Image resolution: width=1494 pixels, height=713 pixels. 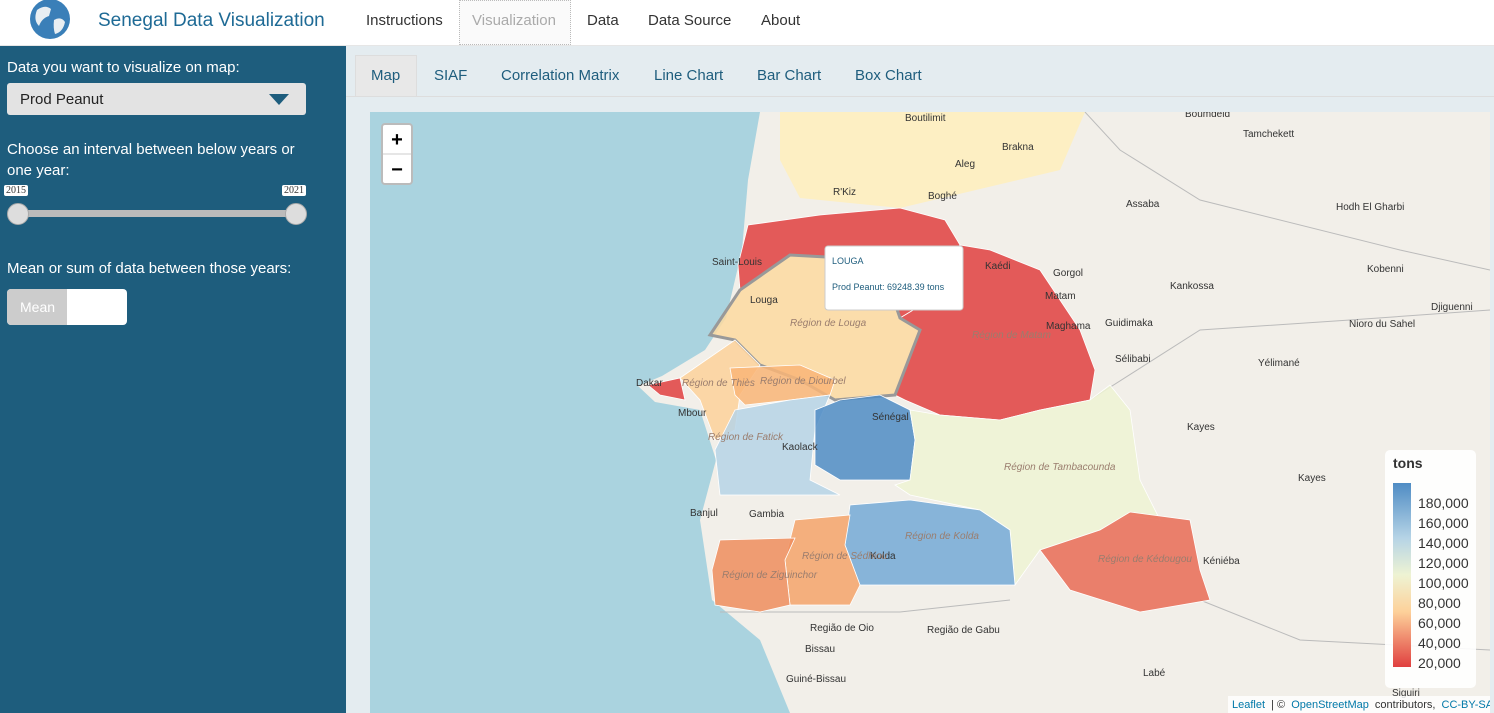 I want to click on nav-item: Data, so click(x=603, y=20).